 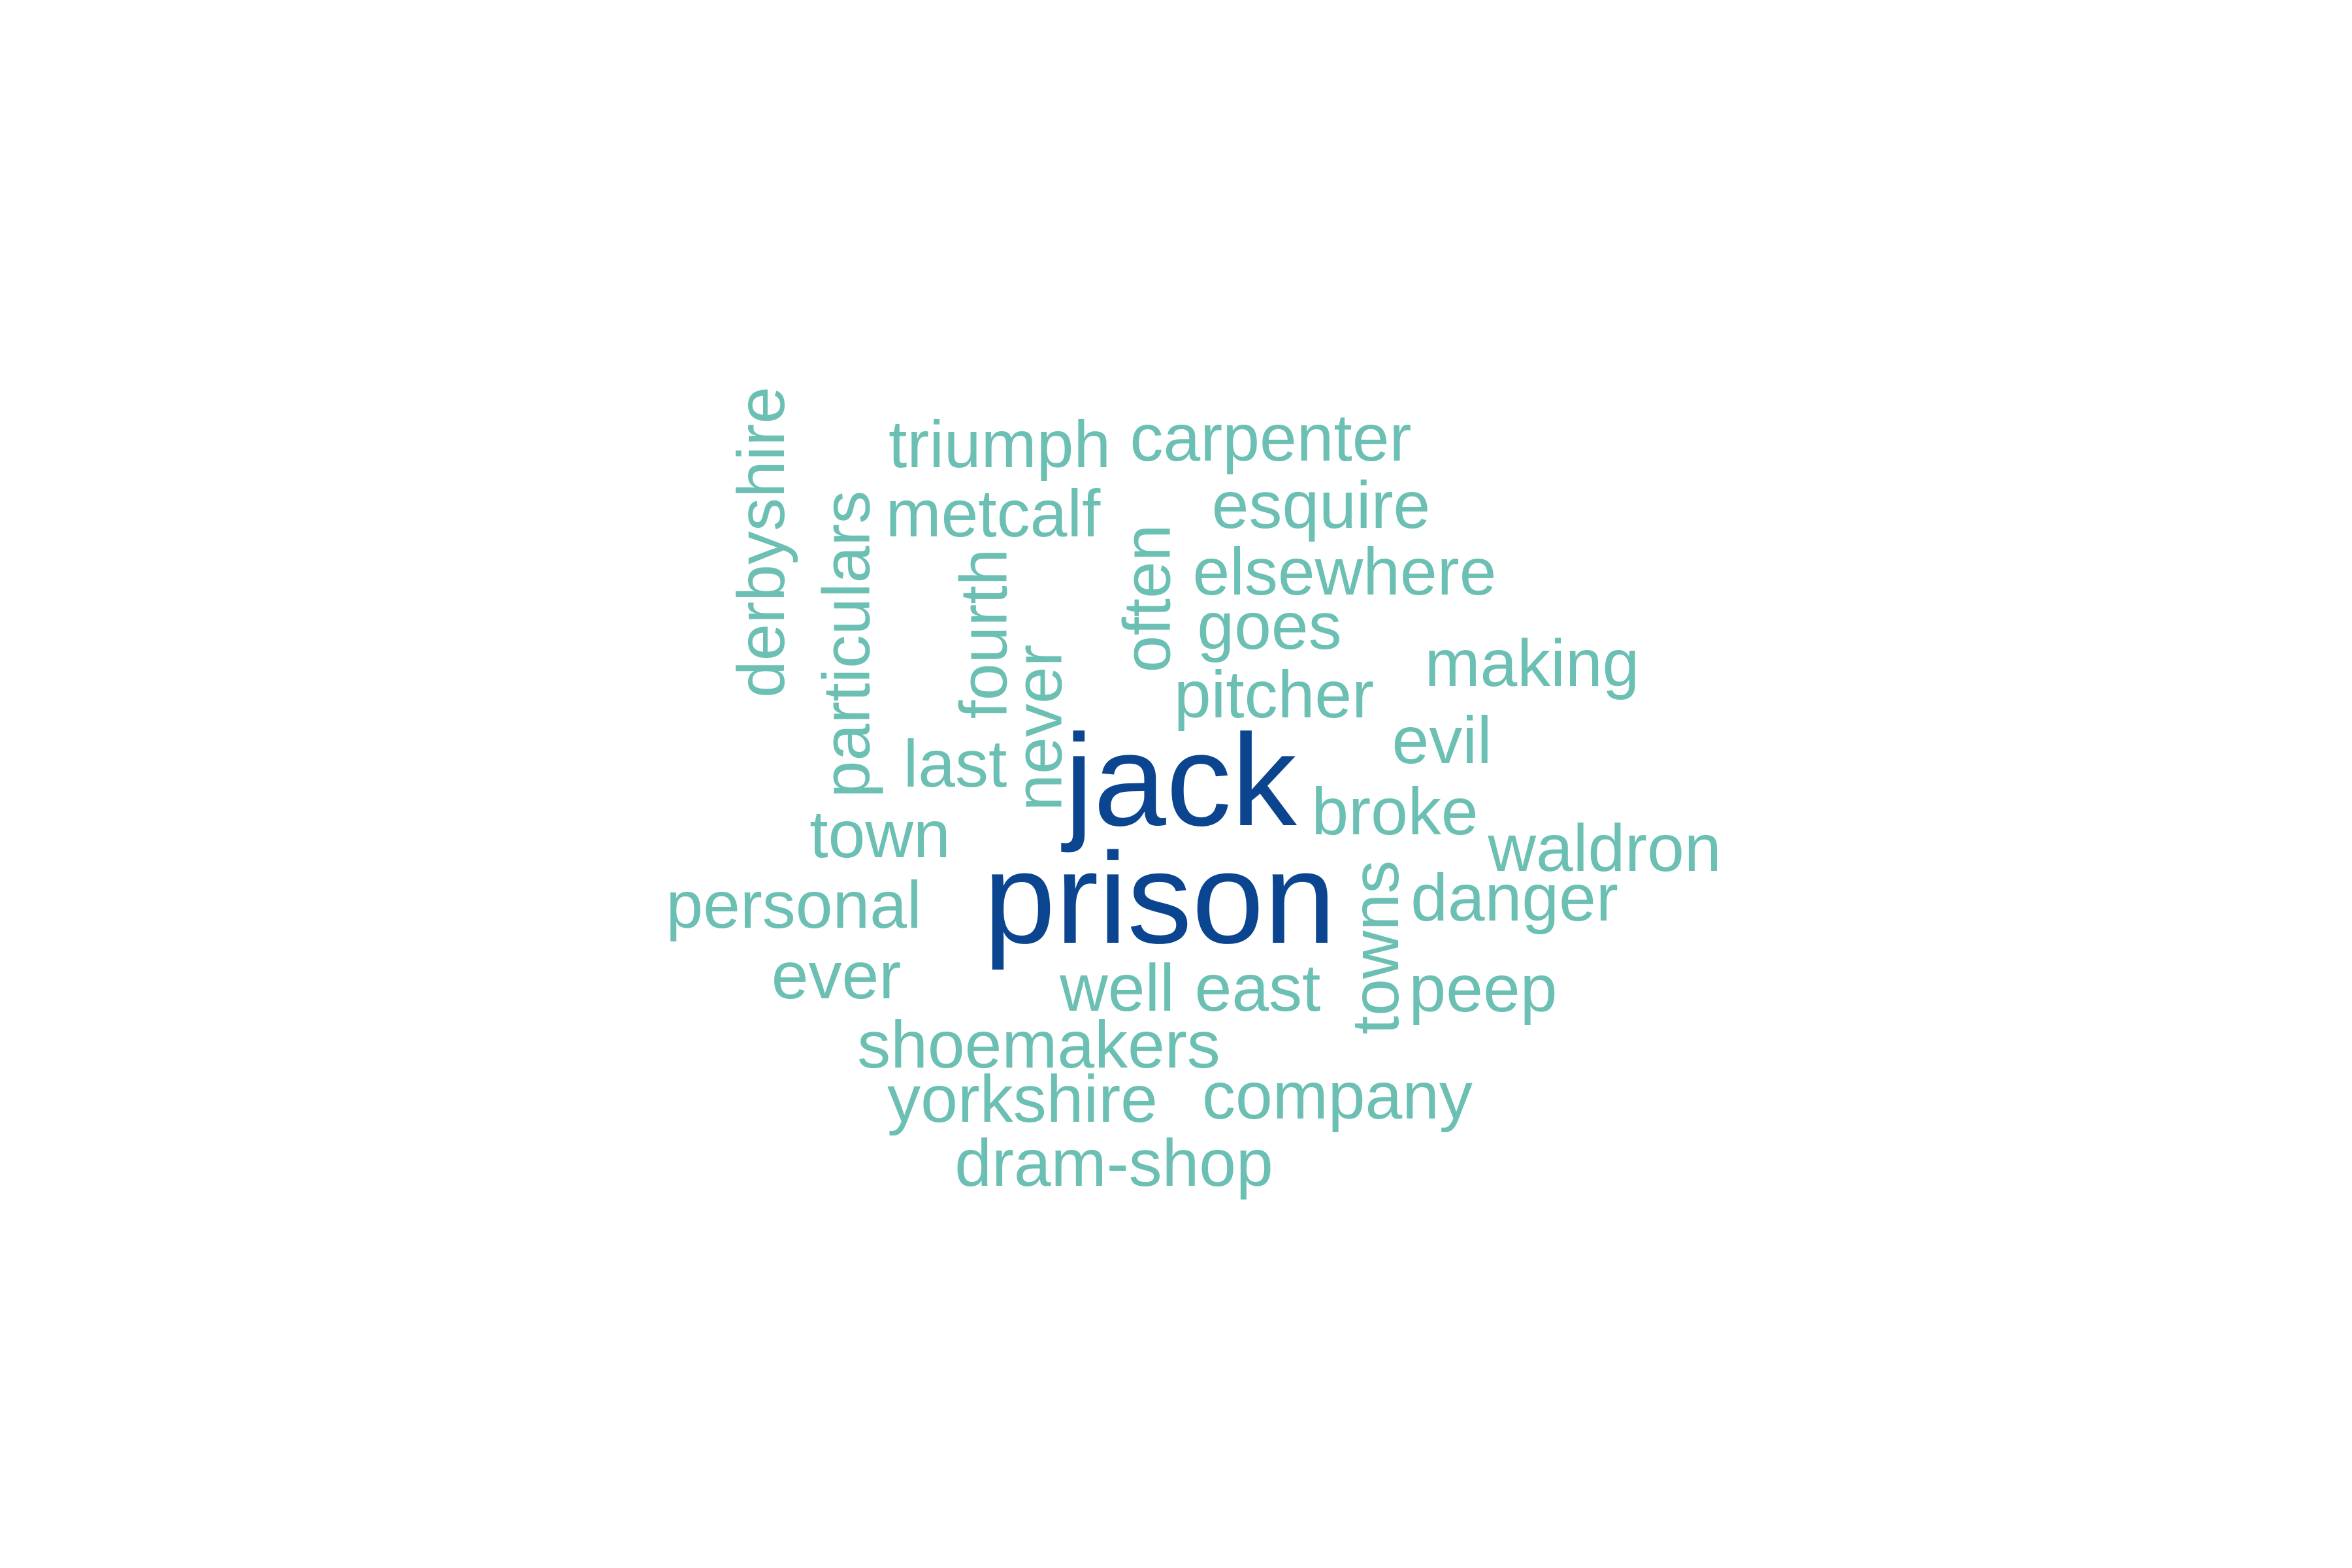 What do you see at coordinates (1180, 780) in the screenshot?
I see `word-jack: jack` at bounding box center [1180, 780].